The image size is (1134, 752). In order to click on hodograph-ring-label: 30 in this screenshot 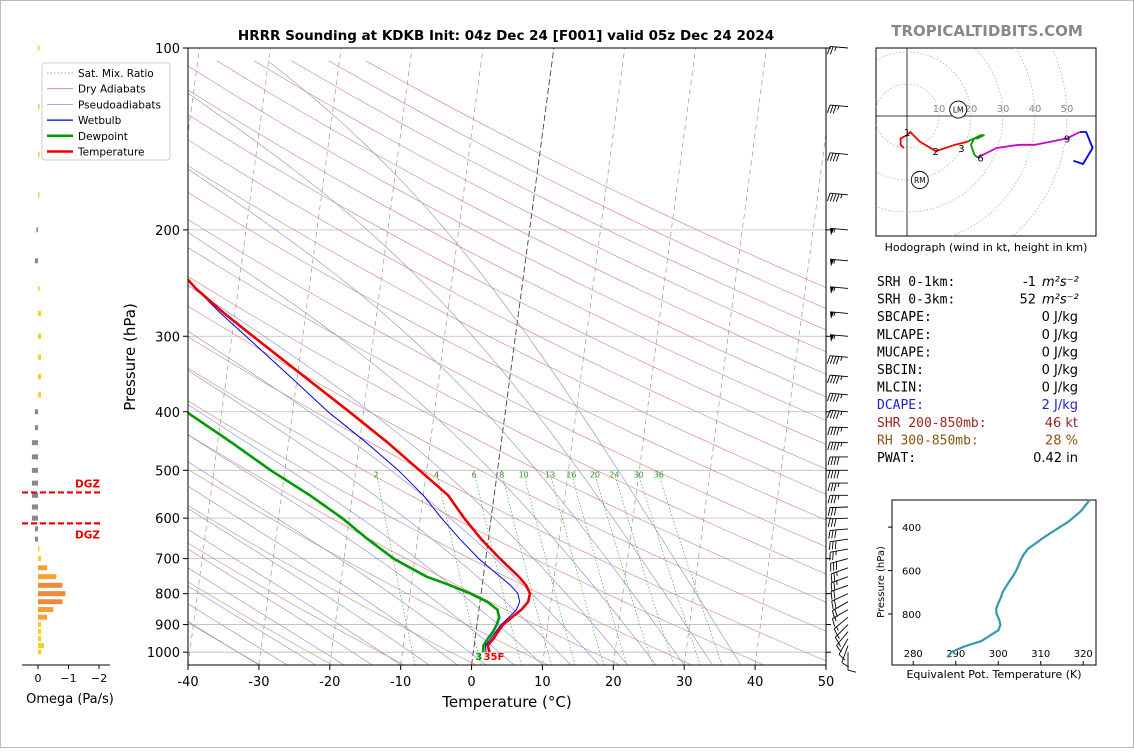, I will do `click(1003, 109)`.